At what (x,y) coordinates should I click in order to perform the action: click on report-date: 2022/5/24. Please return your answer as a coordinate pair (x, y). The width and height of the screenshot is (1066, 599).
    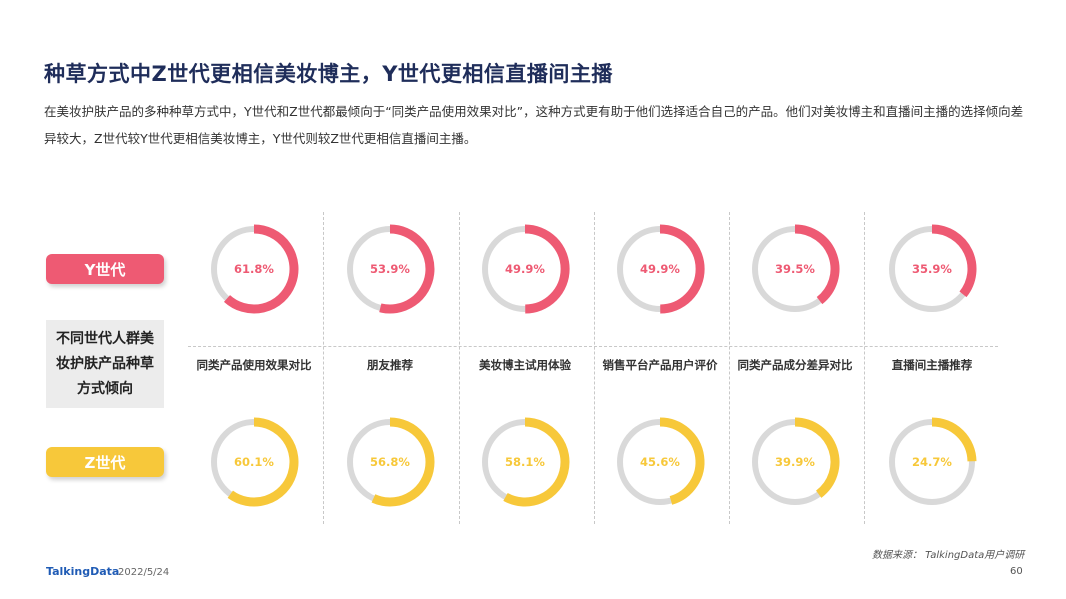
    Looking at the image, I should click on (144, 572).